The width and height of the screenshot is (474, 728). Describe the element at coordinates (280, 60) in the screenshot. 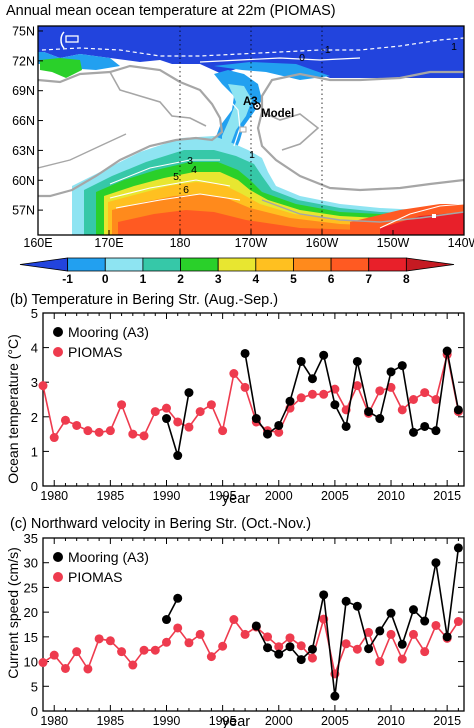

I see `isotherm-zero` at that location.